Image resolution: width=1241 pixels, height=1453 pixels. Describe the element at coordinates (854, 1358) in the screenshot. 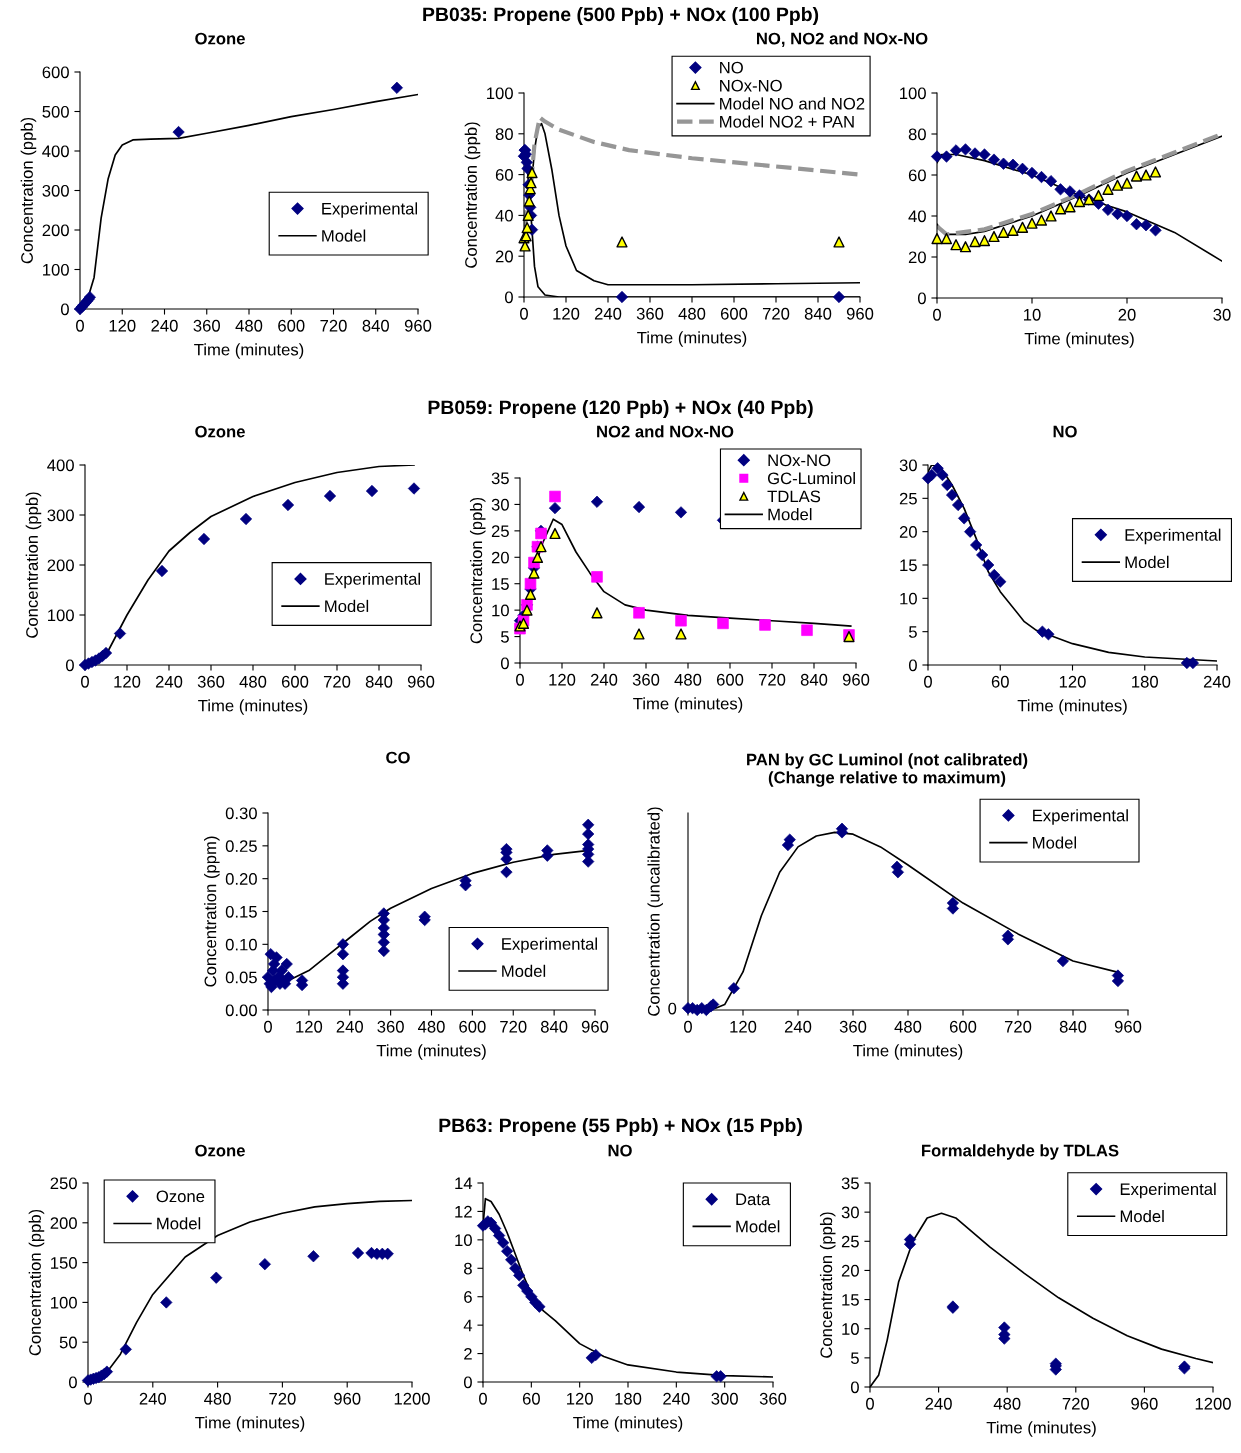

I see `y-tick-label: 5` at that location.